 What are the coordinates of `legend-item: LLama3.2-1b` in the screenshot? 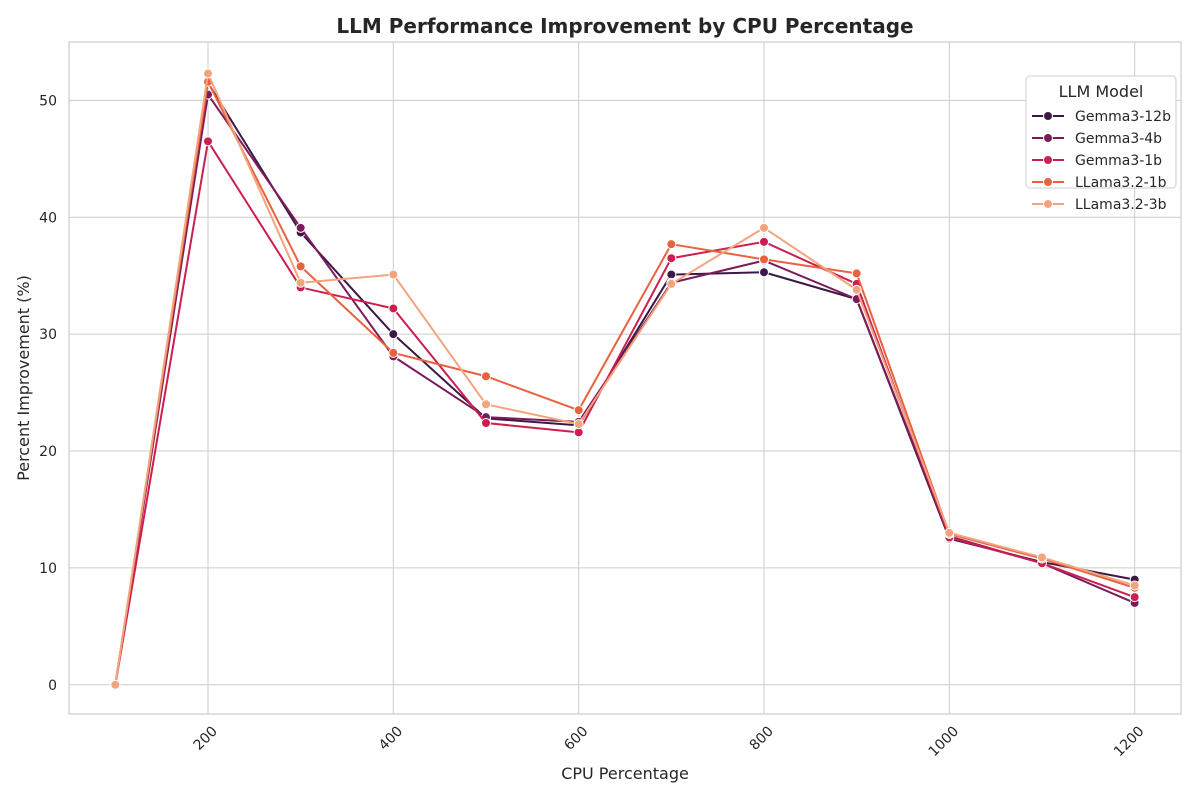 It's located at (1099, 183).